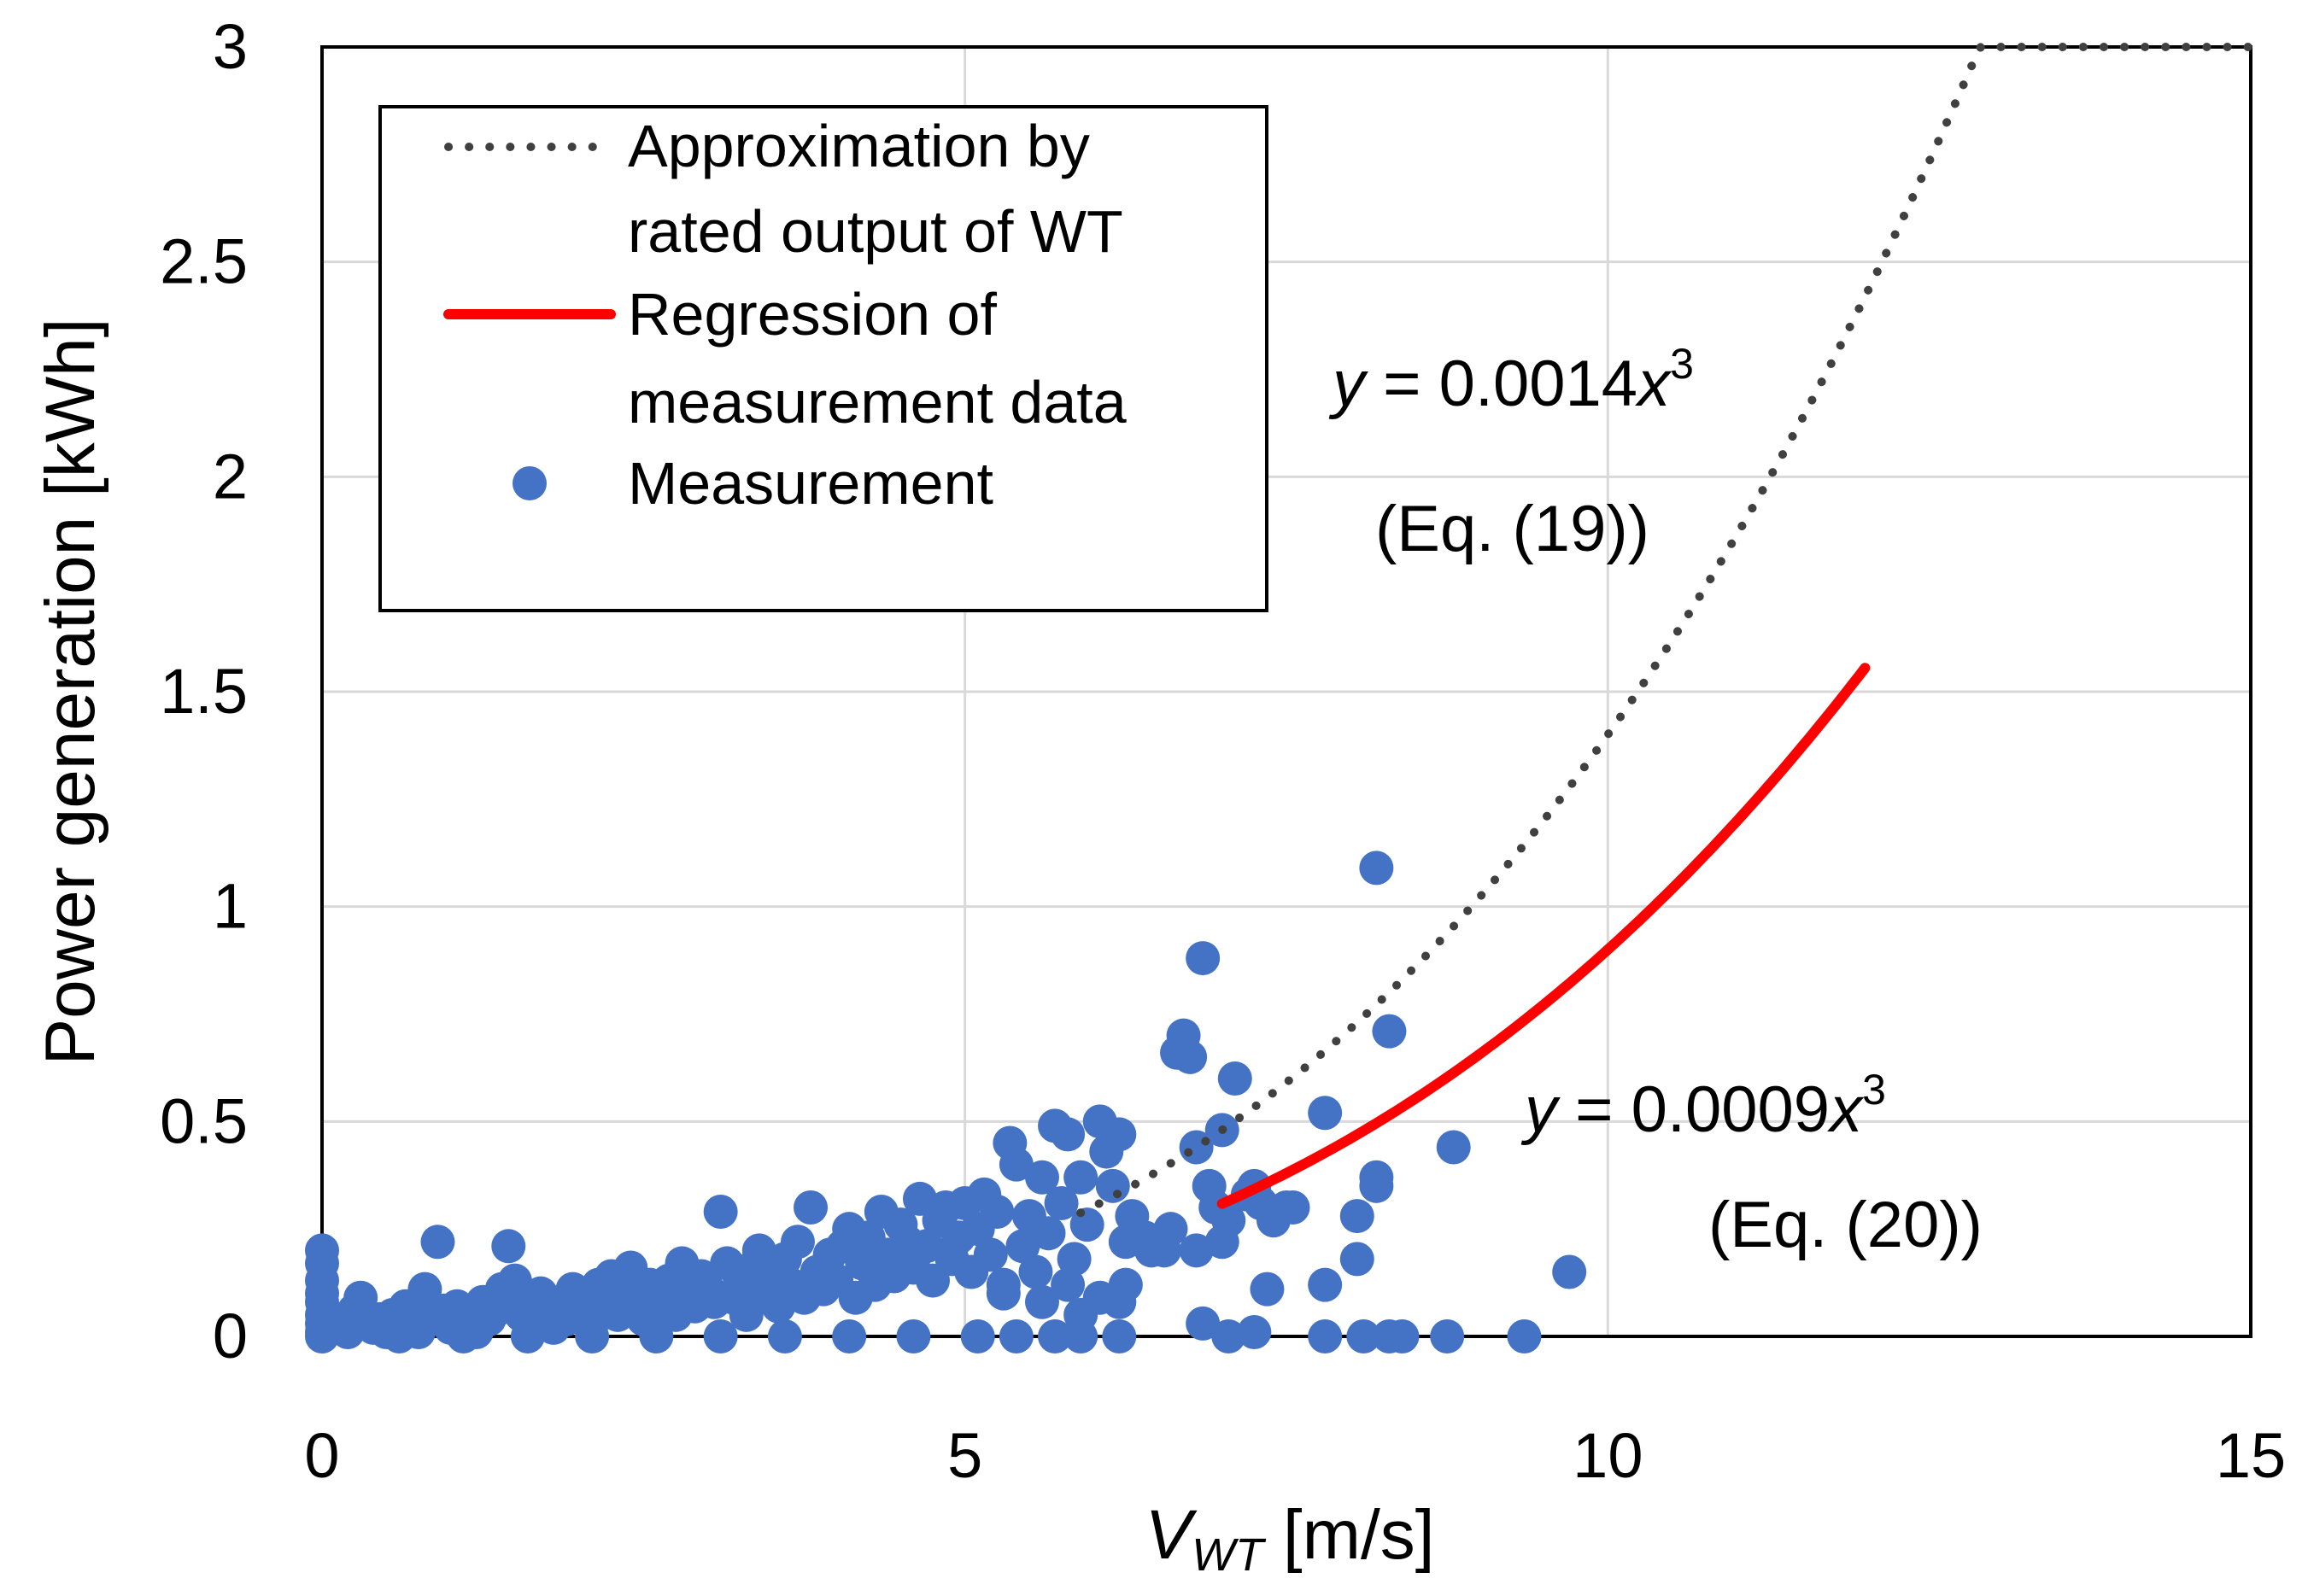 This screenshot has height=1596, width=2308. I want to click on y-tick-label-5: 2.5, so click(204, 261).